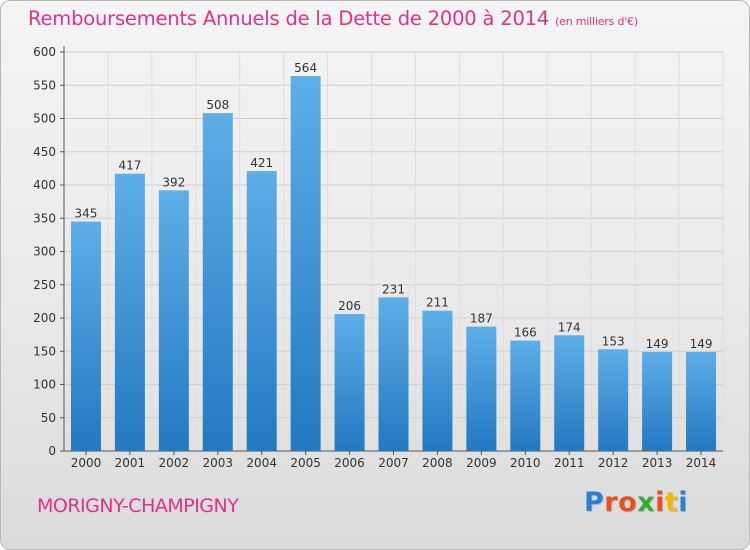  Describe the element at coordinates (44, 185) in the screenshot. I see `y-tick-label-400: 400` at that location.